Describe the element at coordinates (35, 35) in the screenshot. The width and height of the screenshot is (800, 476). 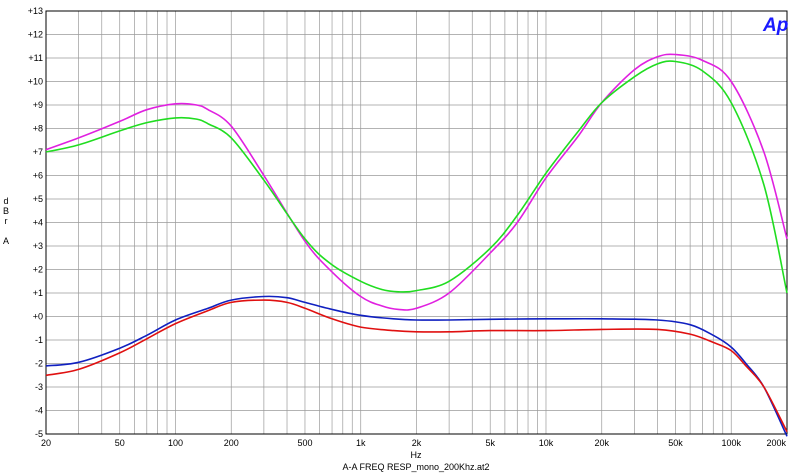
I see `y-tick-label: +12` at that location.